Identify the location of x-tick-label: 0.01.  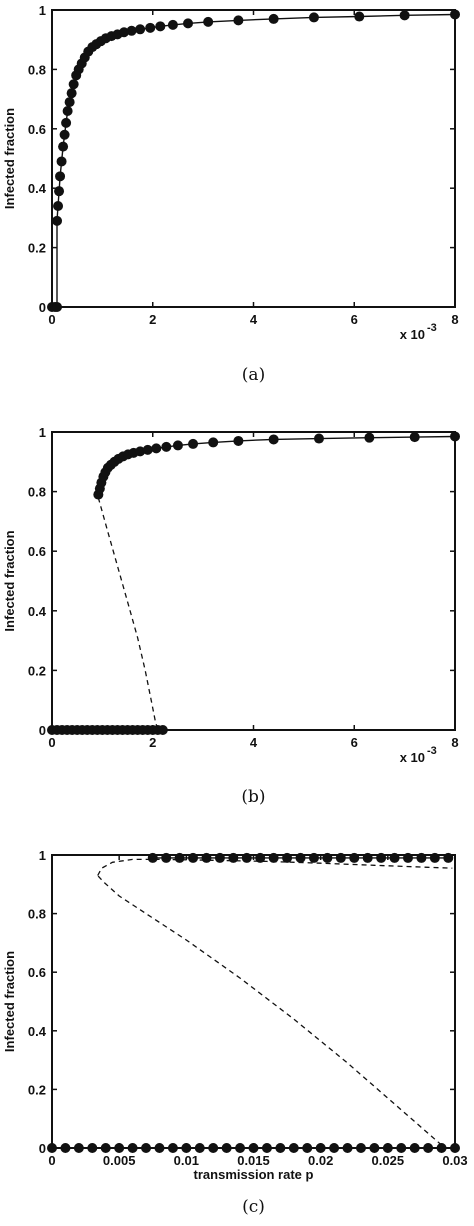
(186, 1160).